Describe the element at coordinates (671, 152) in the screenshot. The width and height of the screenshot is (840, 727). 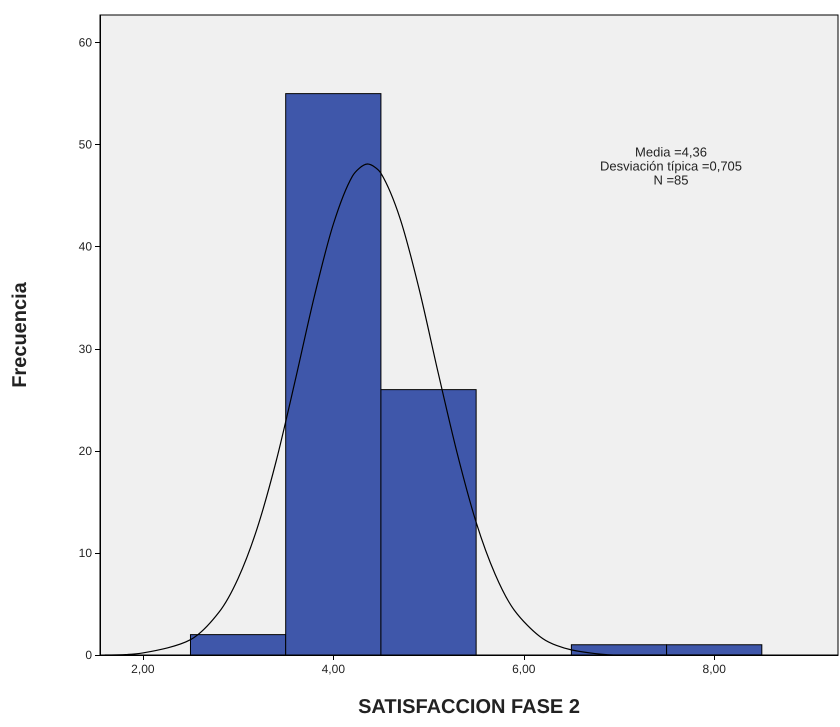
I see `annotation: Media =4,36` at that location.